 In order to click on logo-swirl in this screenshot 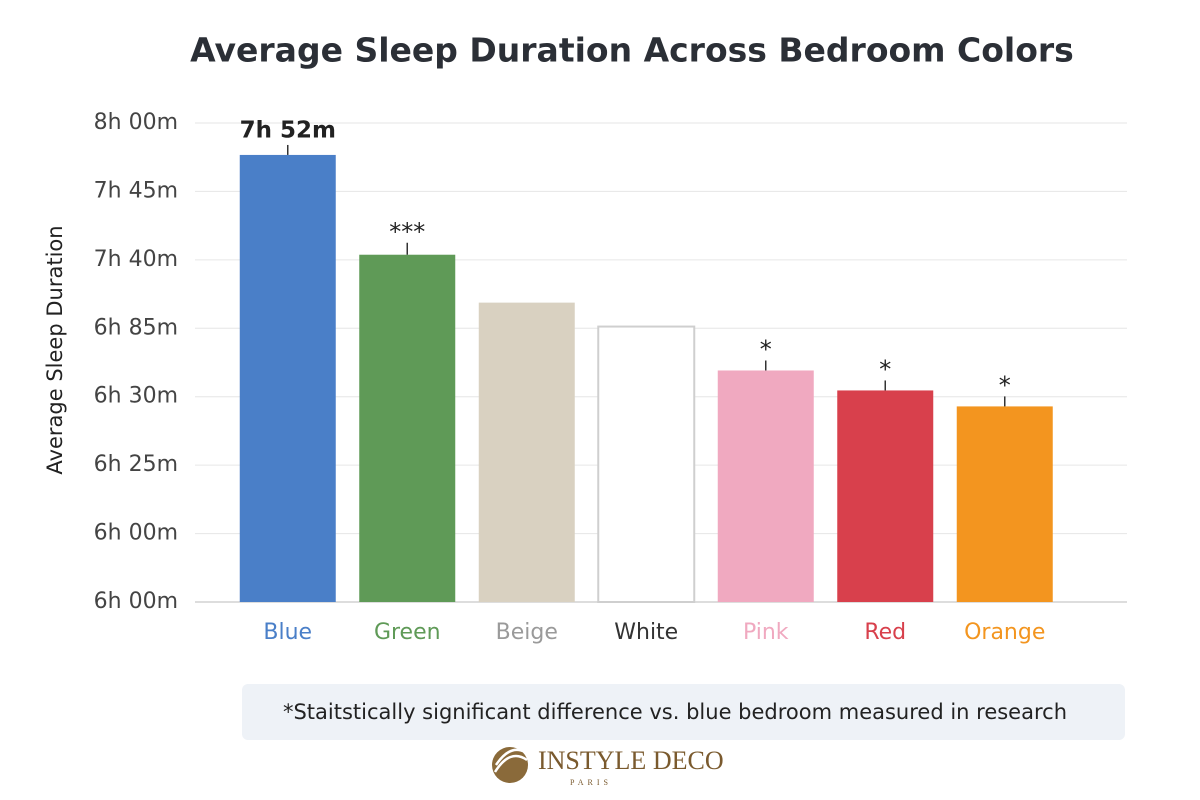, I will do `click(510, 760)`.